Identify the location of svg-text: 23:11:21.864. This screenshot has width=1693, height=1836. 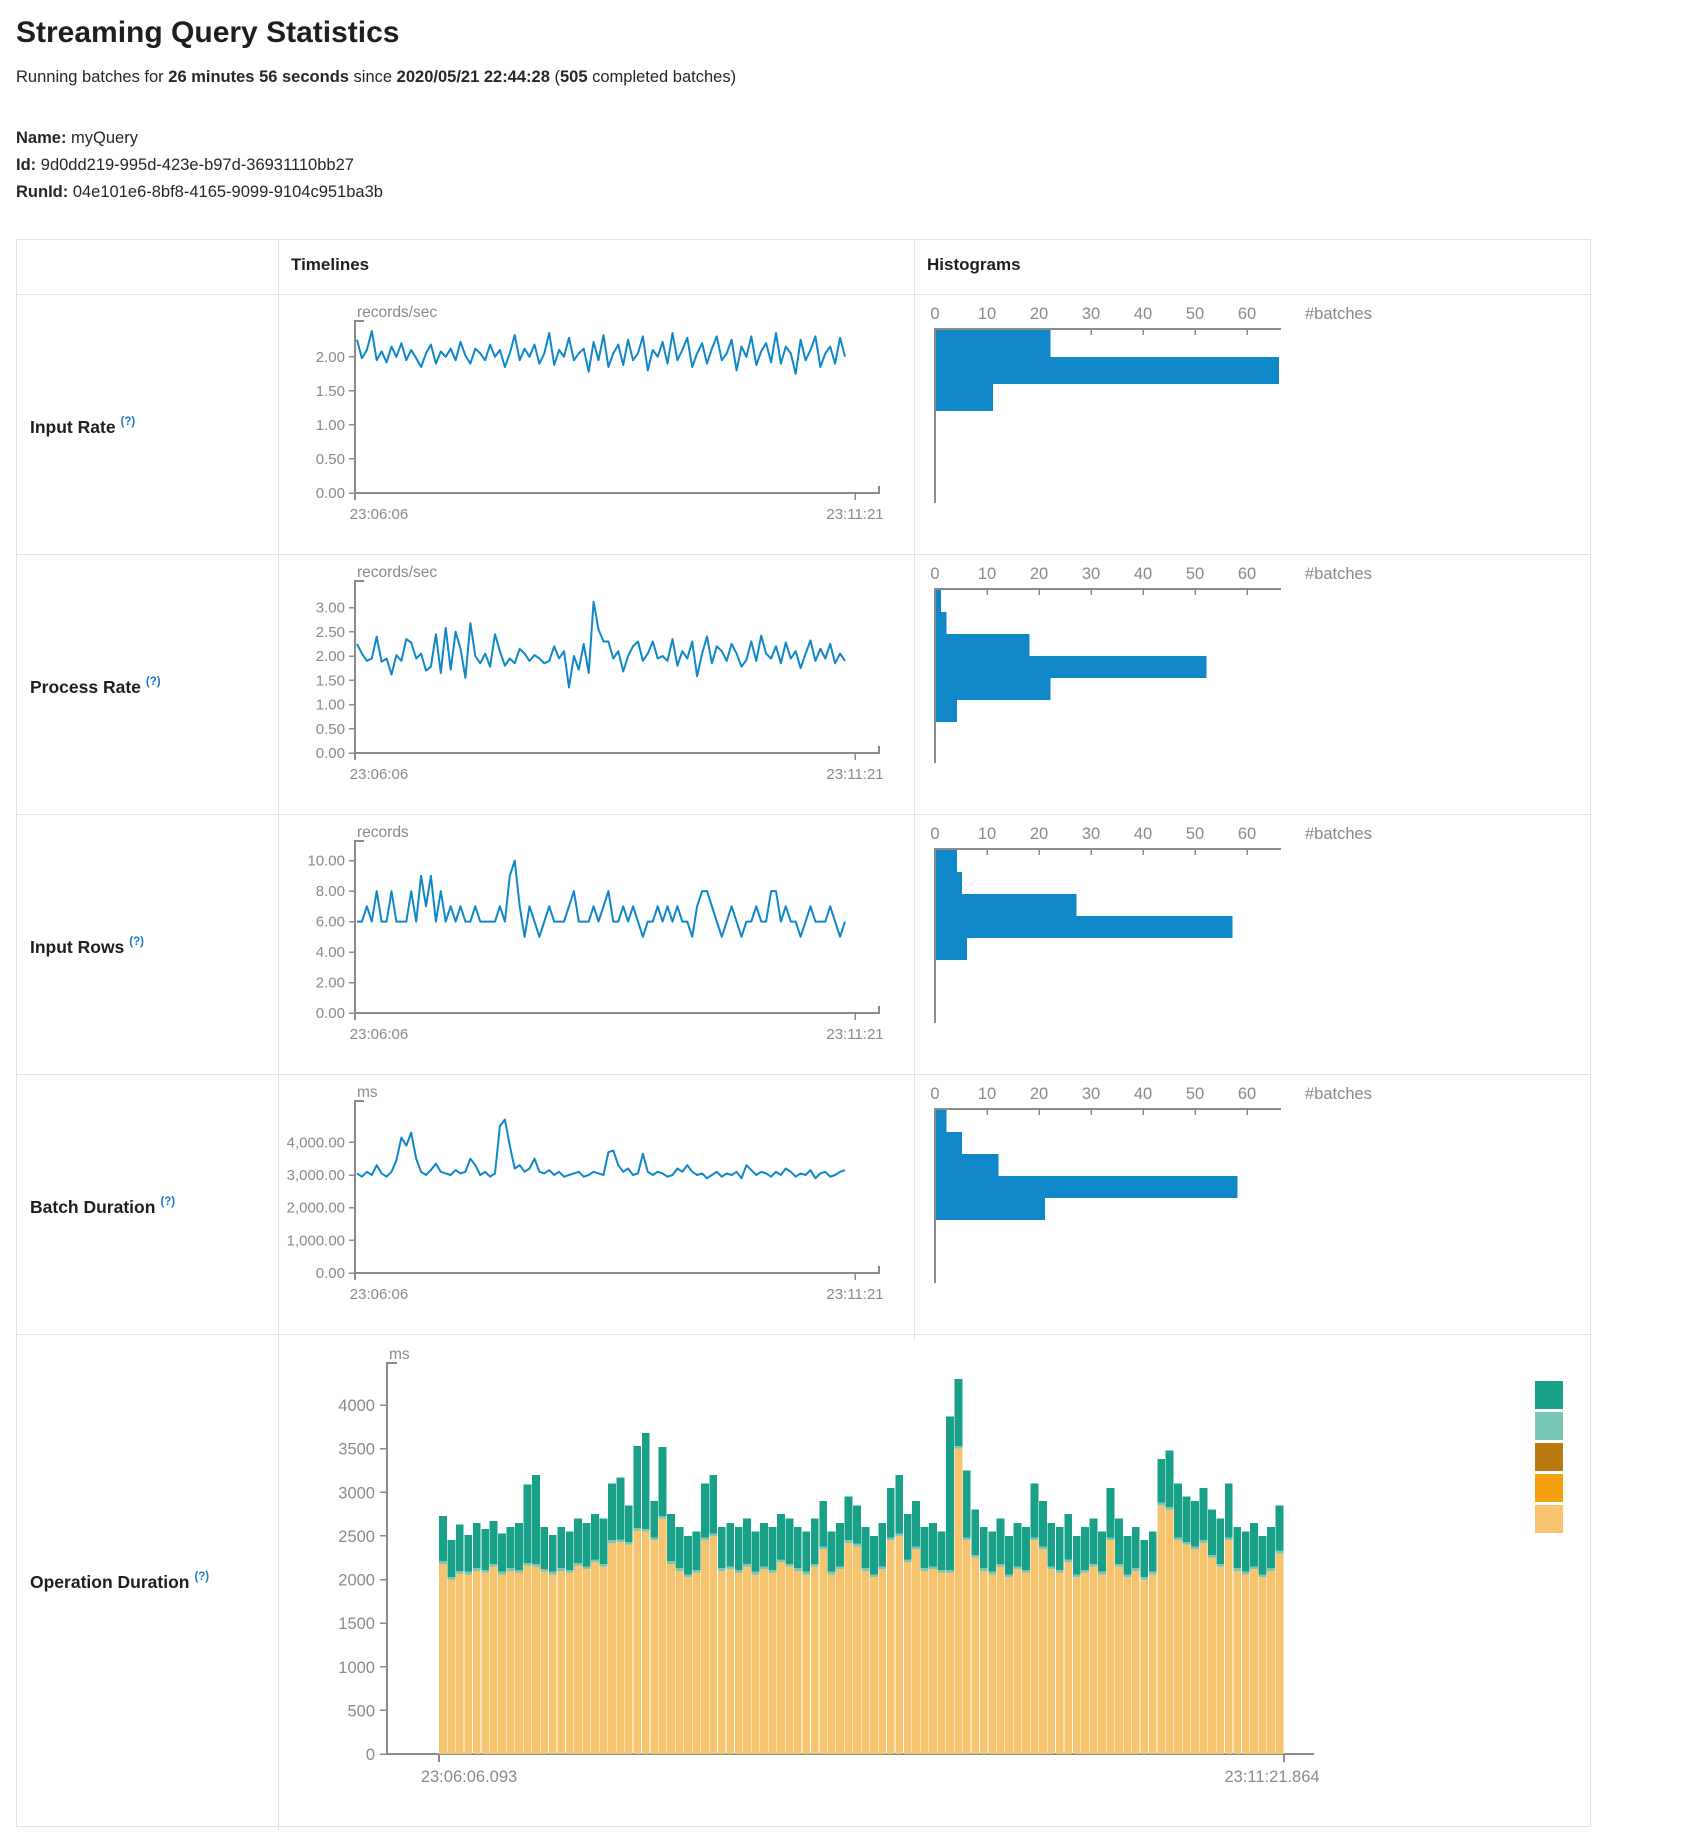
(1271, 1777).